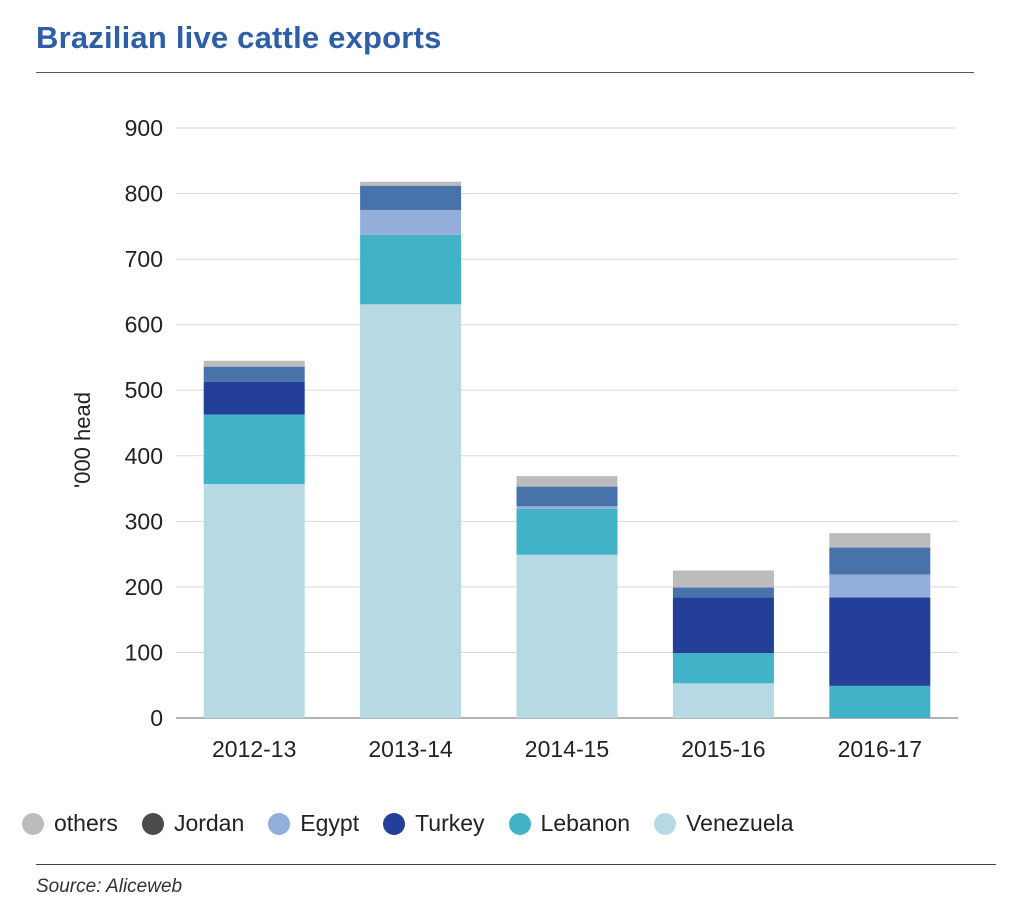 This screenshot has width=1024, height=910. What do you see at coordinates (450, 823) in the screenshot?
I see `legend-label: Turkey` at bounding box center [450, 823].